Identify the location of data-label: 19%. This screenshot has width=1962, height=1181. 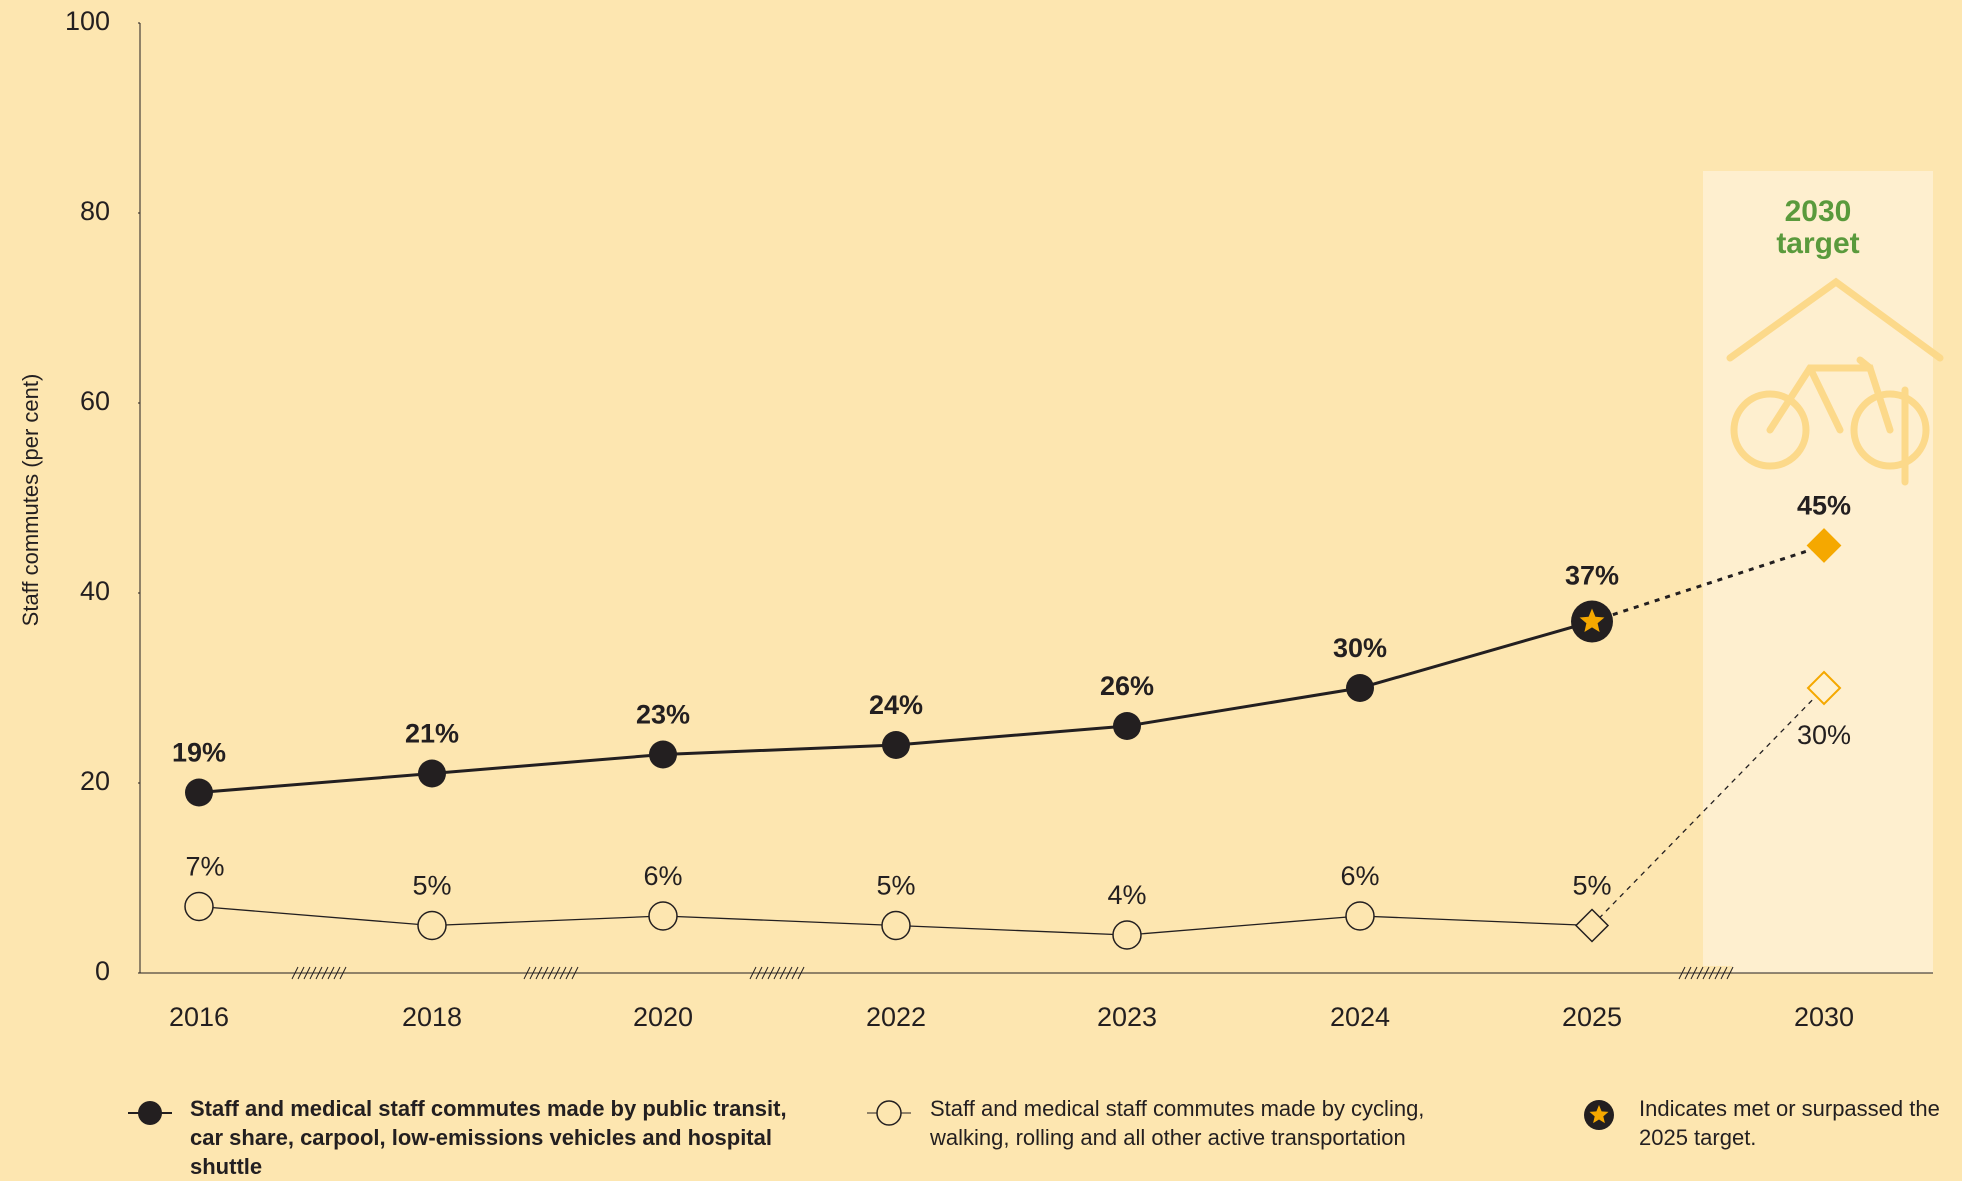
(199, 753).